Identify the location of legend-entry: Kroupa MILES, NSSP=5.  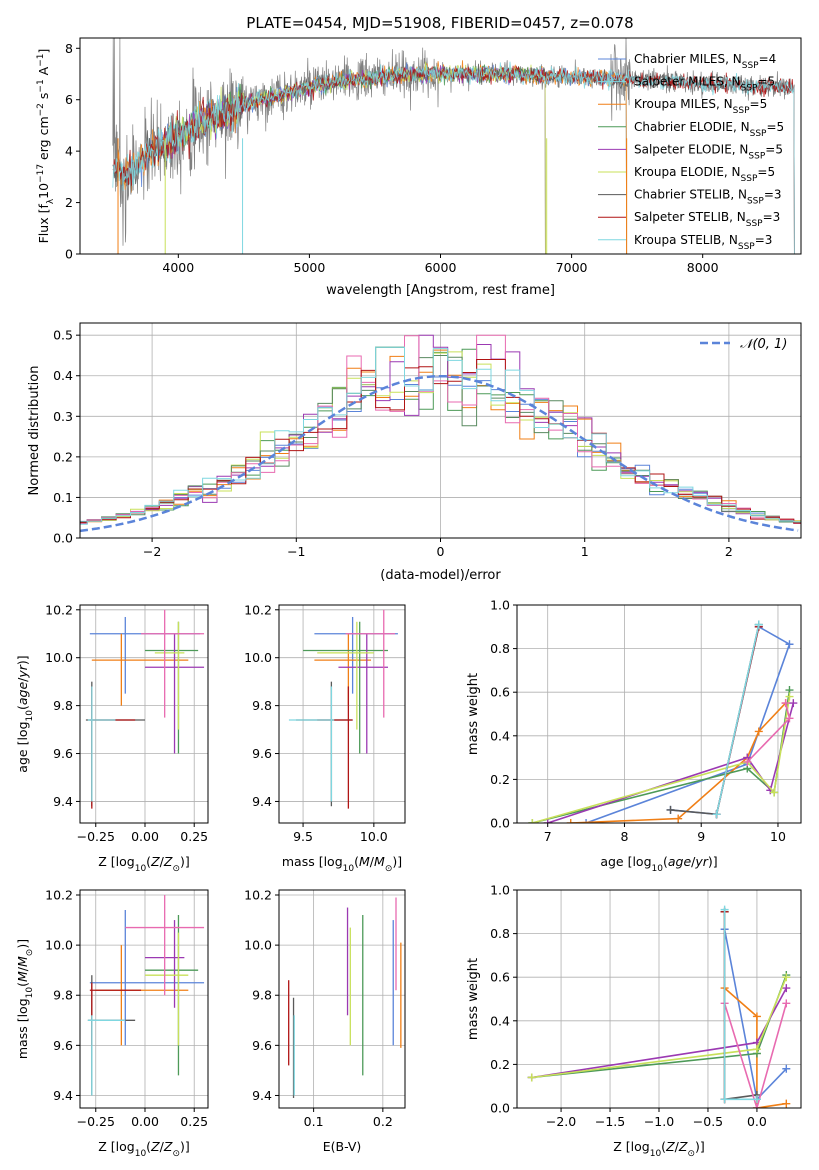
(700, 106).